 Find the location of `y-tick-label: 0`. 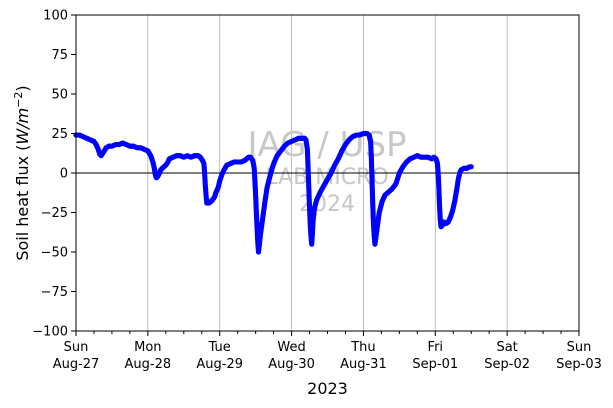

y-tick-label: 0 is located at coordinates (64, 174).